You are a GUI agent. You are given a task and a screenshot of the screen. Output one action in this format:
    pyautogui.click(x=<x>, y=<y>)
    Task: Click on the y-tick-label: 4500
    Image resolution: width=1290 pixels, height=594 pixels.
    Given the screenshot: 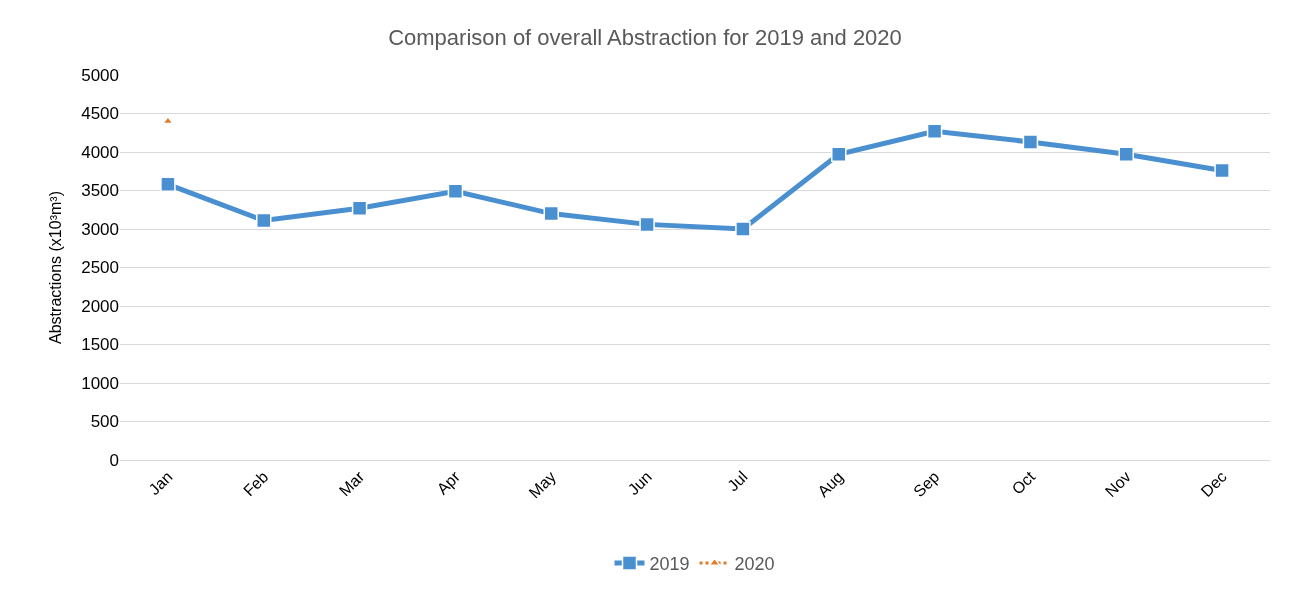 What is the action you would take?
    pyautogui.click(x=100, y=114)
    